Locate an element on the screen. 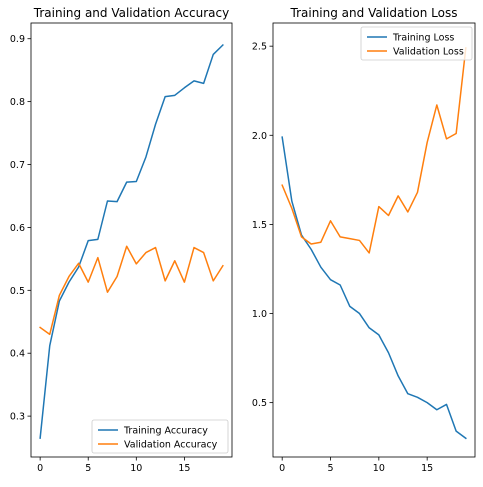 The height and width of the screenshot is (487, 483). accuracy-legend: Training Accuracy Validation Accuracy is located at coordinates (160, 436).